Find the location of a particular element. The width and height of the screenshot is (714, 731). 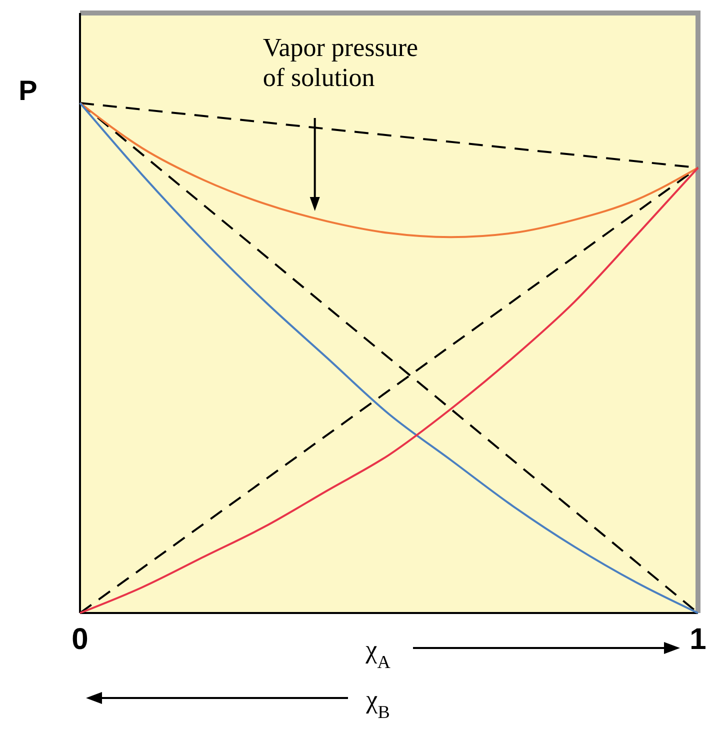

y-axis-title: P is located at coordinates (28, 90).